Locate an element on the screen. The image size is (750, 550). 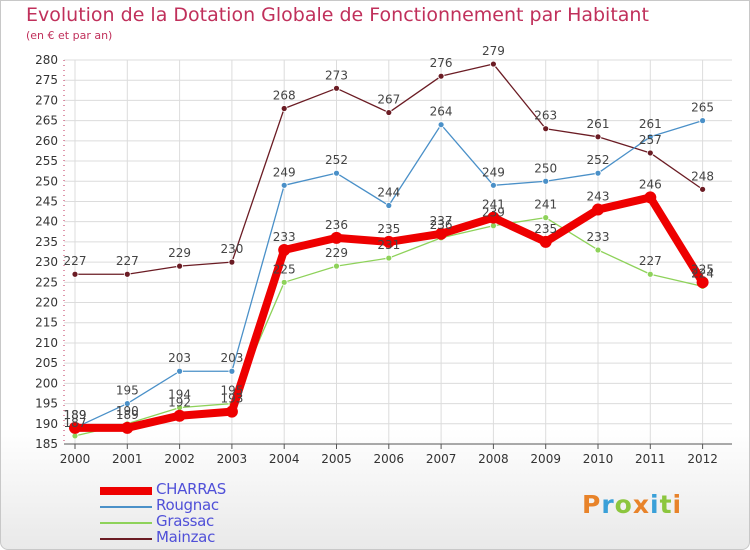
x-tick-label: 2012 is located at coordinates (702, 459).